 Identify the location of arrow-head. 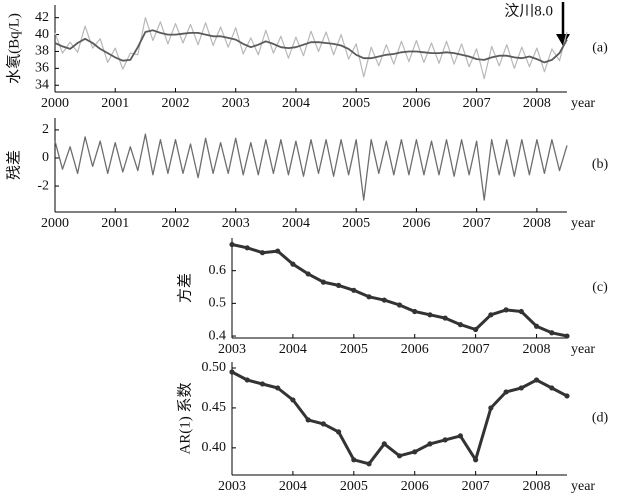
(563, 40).